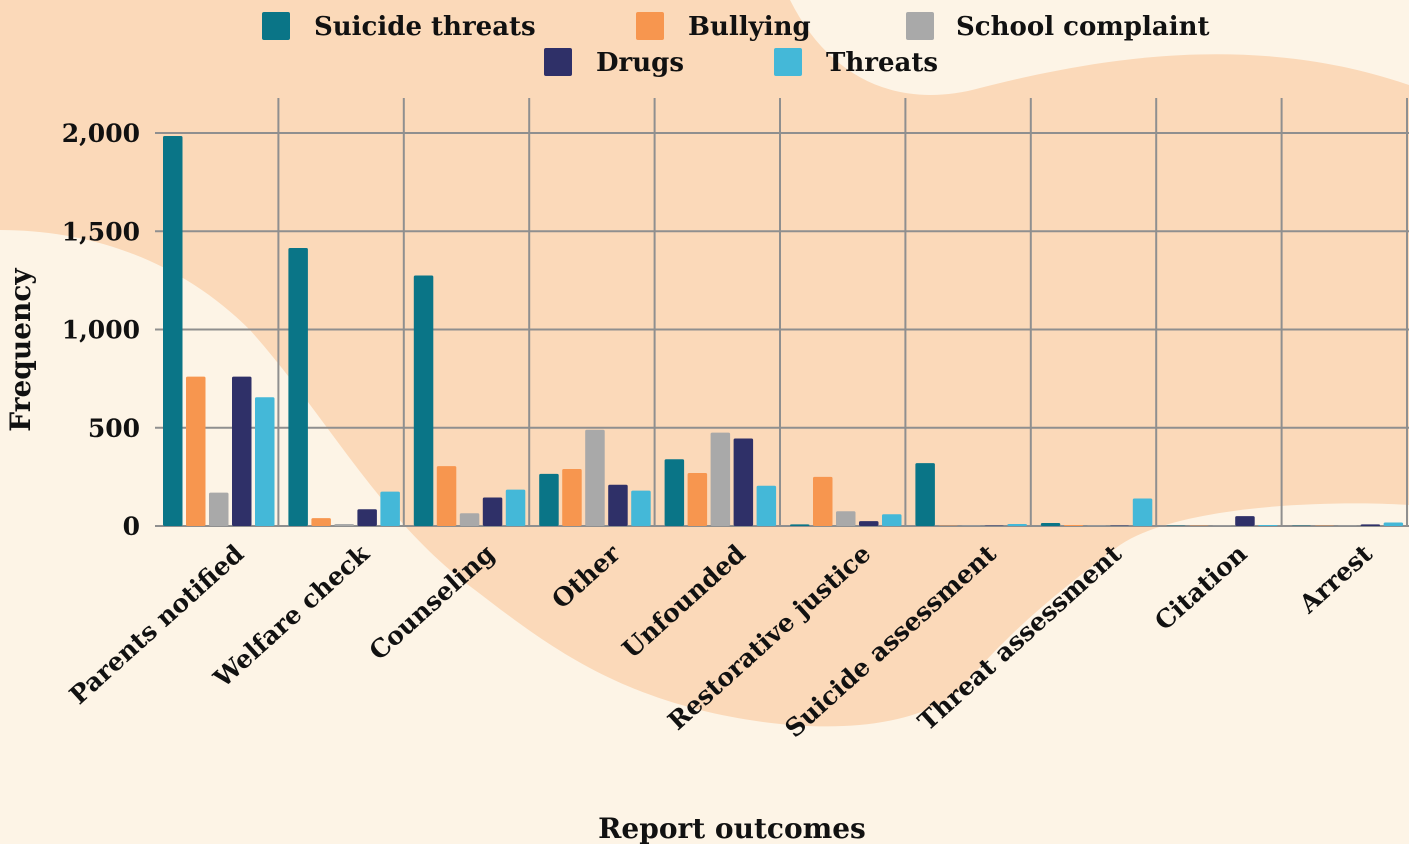 This screenshot has height=844, width=1409. What do you see at coordinates (101, 231) in the screenshot?
I see `y-tick-label: 1,500` at bounding box center [101, 231].